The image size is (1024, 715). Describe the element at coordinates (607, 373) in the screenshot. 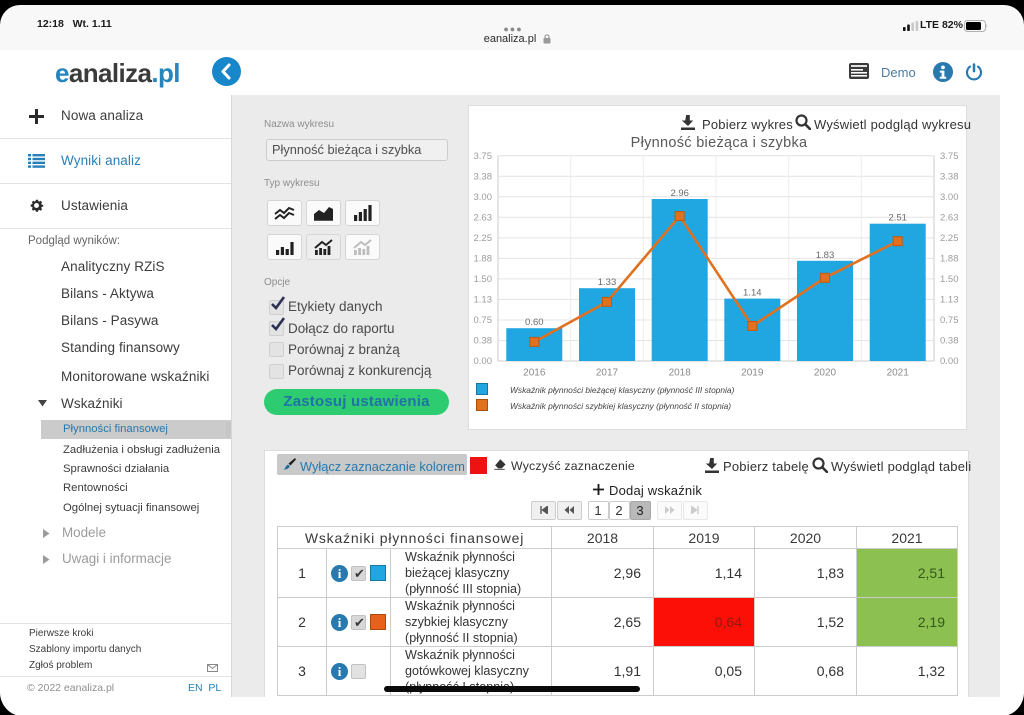

I see `svg-text: 2017` at that location.